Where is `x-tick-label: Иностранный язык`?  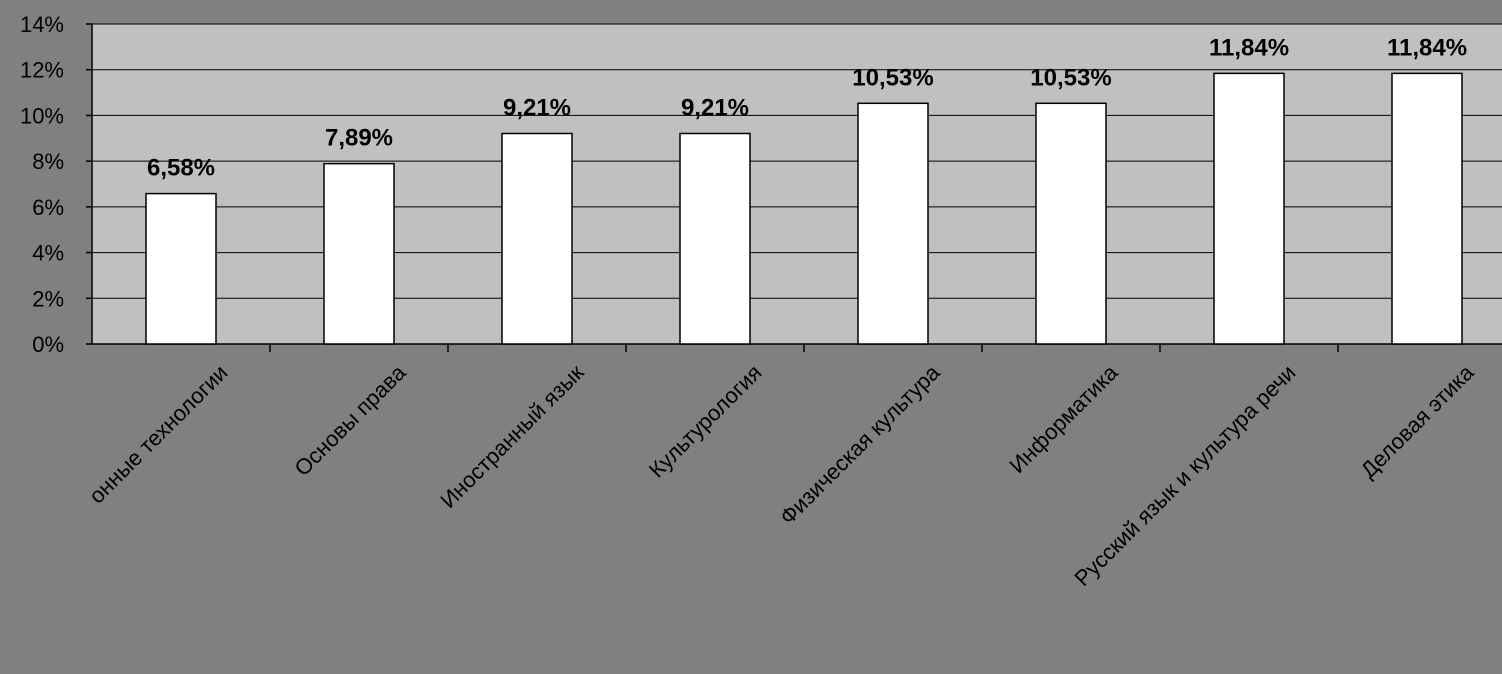 x-tick-label: Иностранный язык is located at coordinates (511, 436).